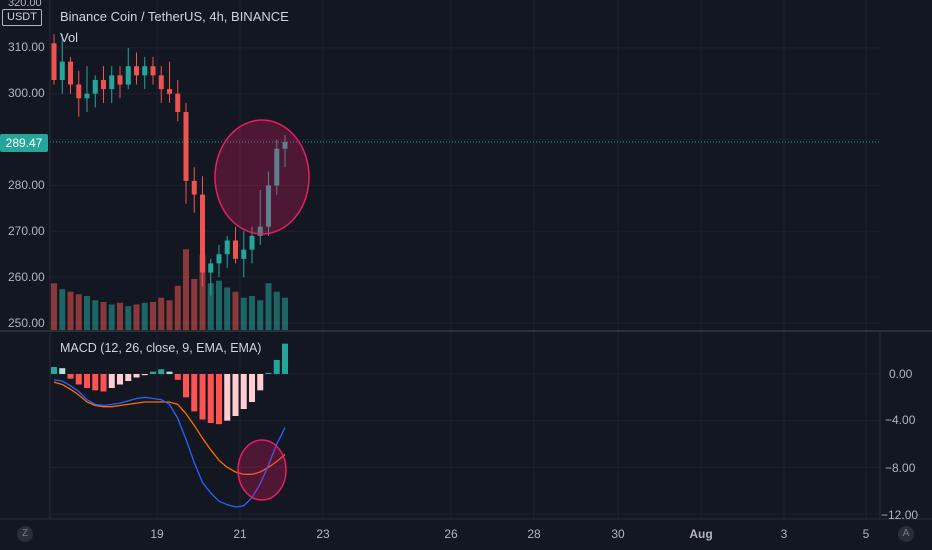 This screenshot has height=550, width=932. I want to click on price-axis-label: 310.00, so click(26, 47).